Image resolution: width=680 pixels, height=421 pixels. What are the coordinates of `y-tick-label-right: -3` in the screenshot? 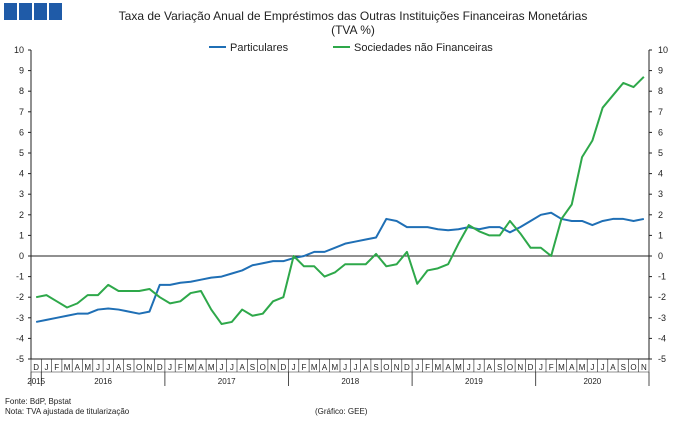 It's located at (662, 318).